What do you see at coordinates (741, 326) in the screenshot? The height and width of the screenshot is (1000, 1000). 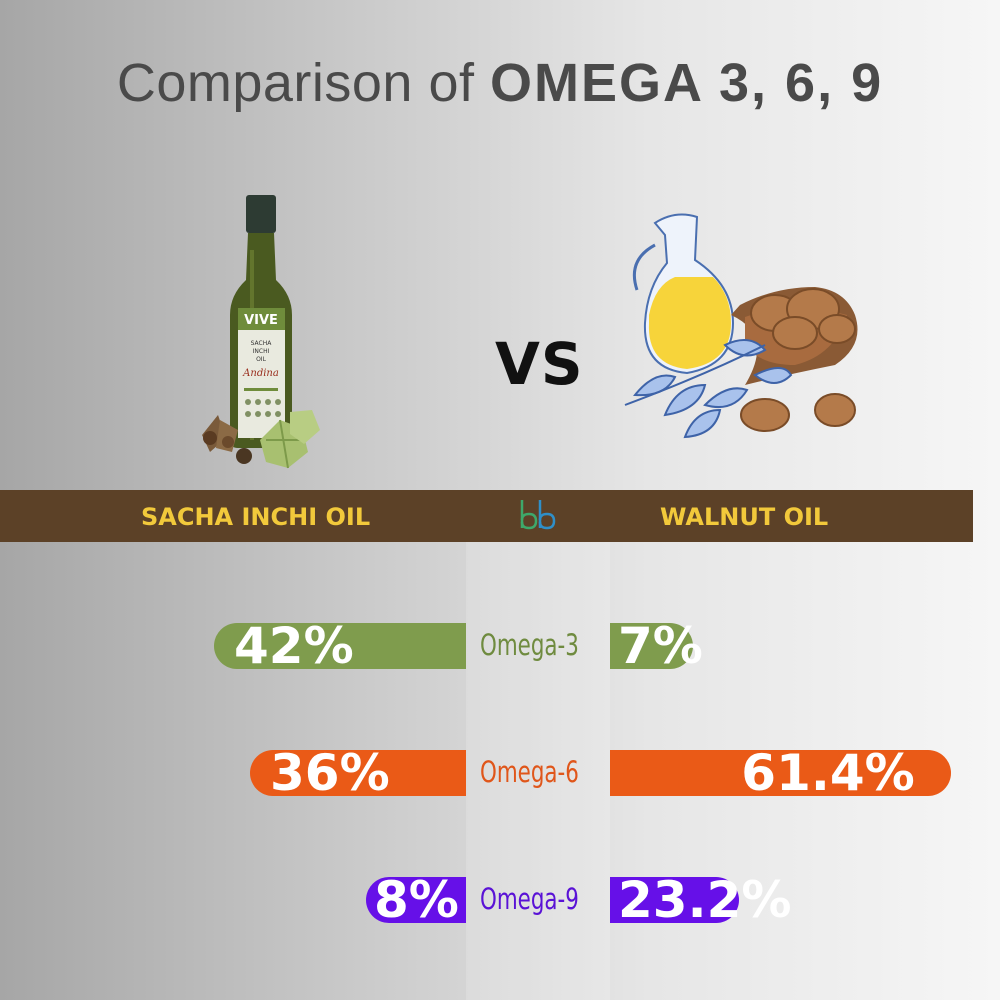 I see `walnut-oil-image` at bounding box center [741, 326].